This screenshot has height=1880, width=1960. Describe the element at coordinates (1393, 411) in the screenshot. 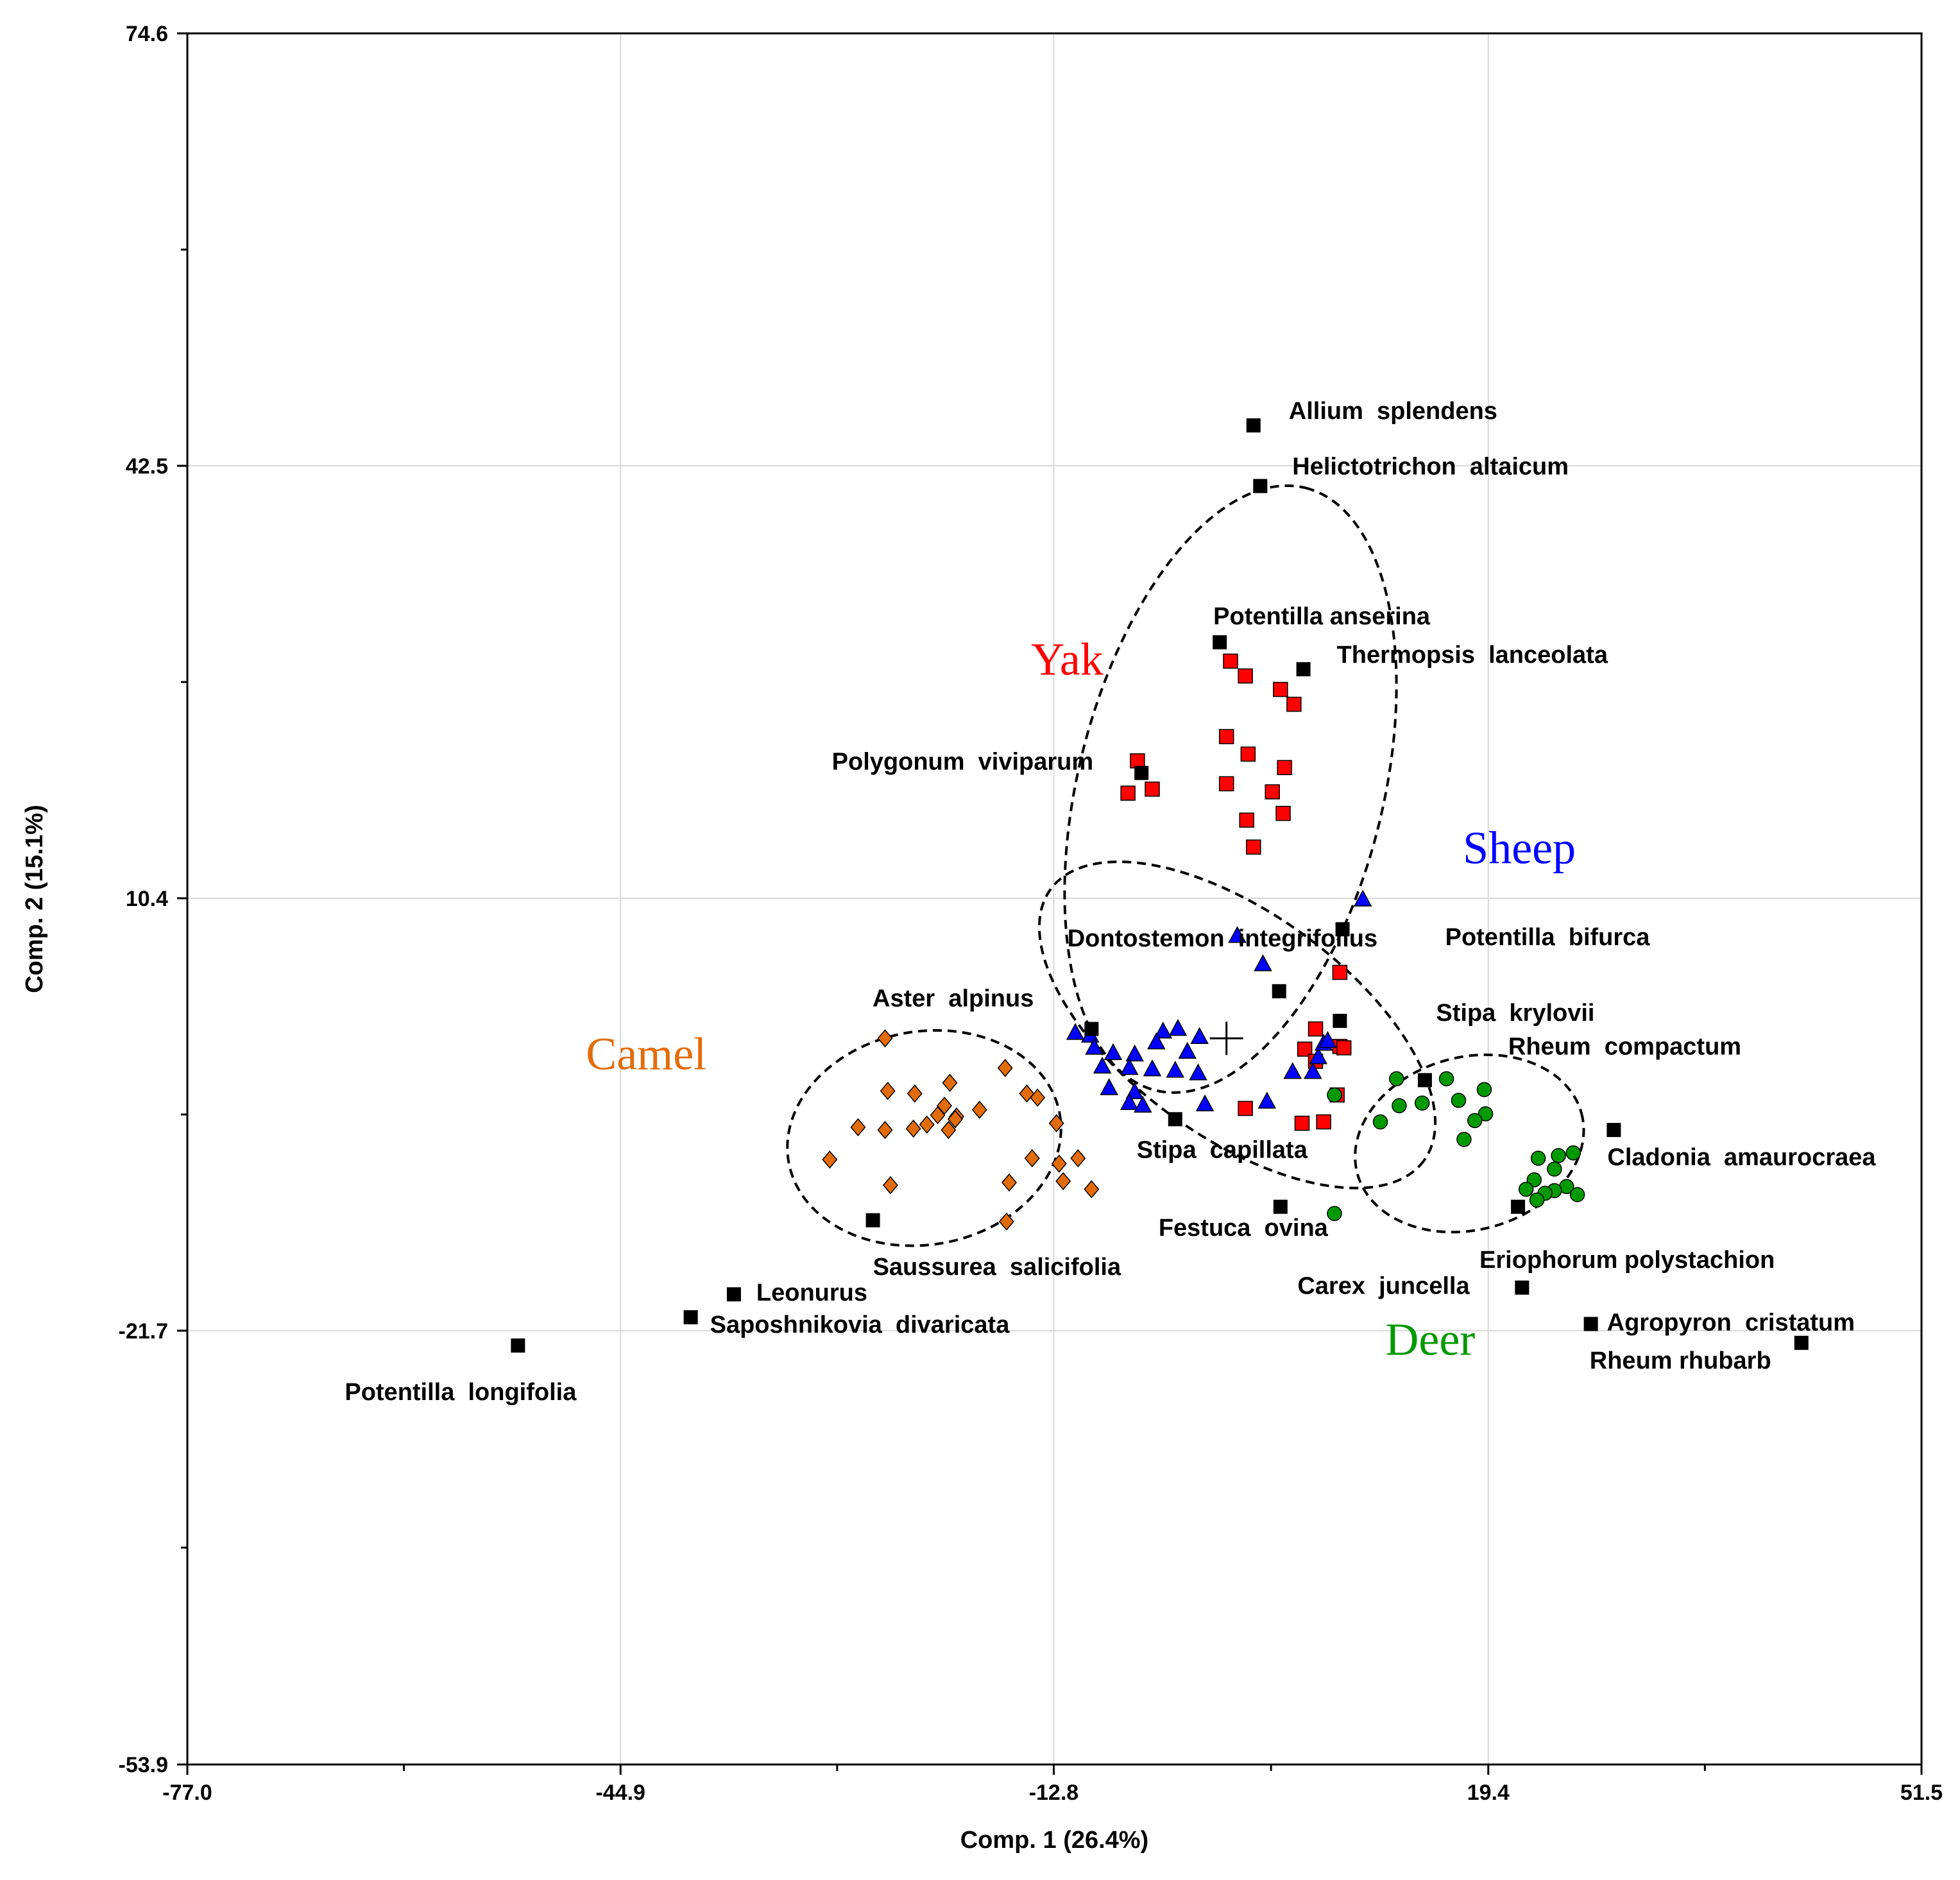

I see `species-label: Allium splendens` at that location.